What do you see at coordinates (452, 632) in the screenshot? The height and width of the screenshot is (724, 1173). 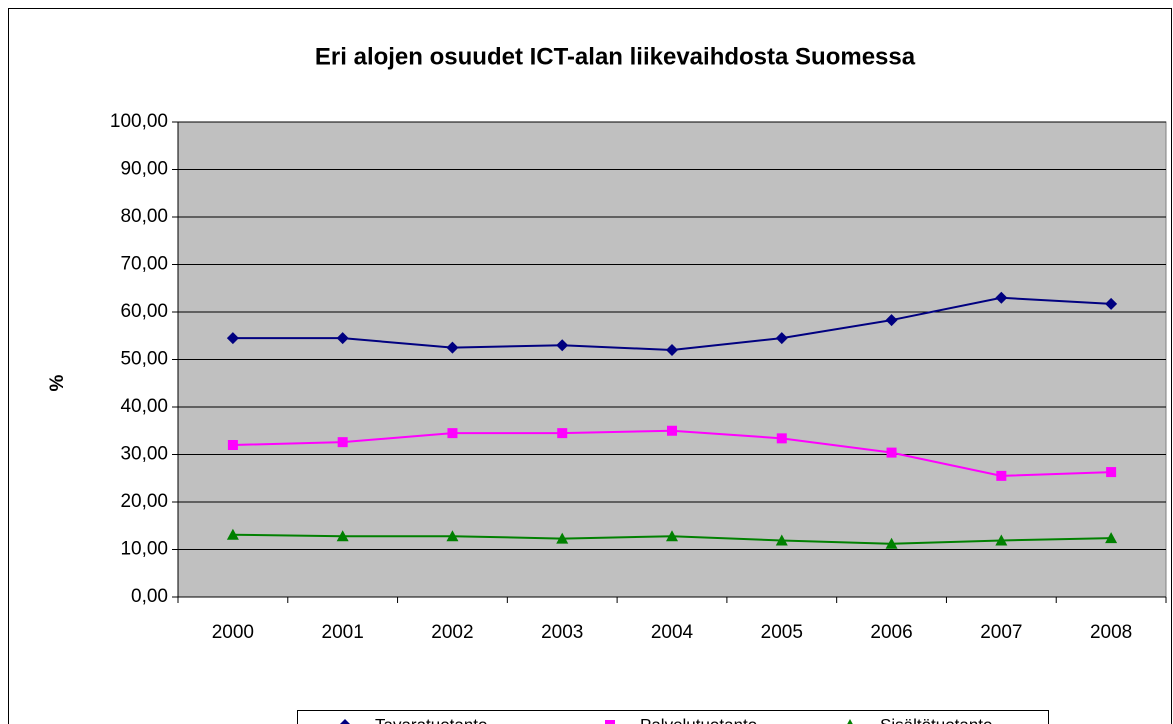 I see `x-tick-label: 2002` at bounding box center [452, 632].